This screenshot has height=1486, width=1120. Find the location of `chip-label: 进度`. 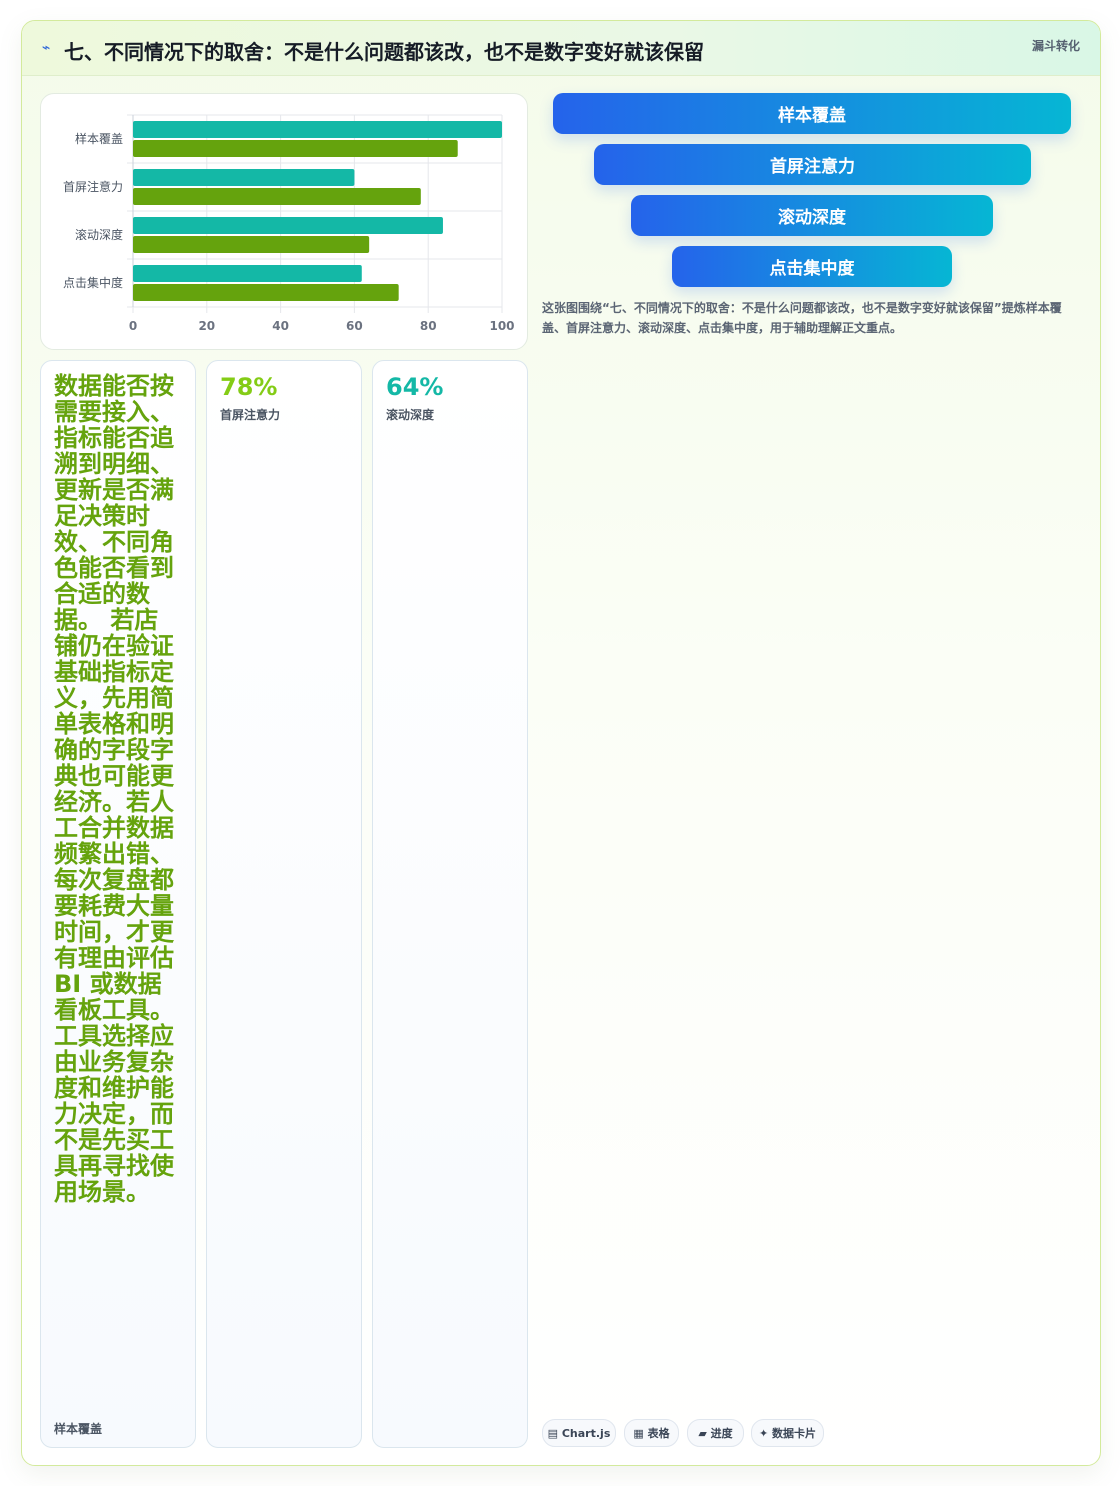

chip-label: 进度 is located at coordinates (721, 1433).